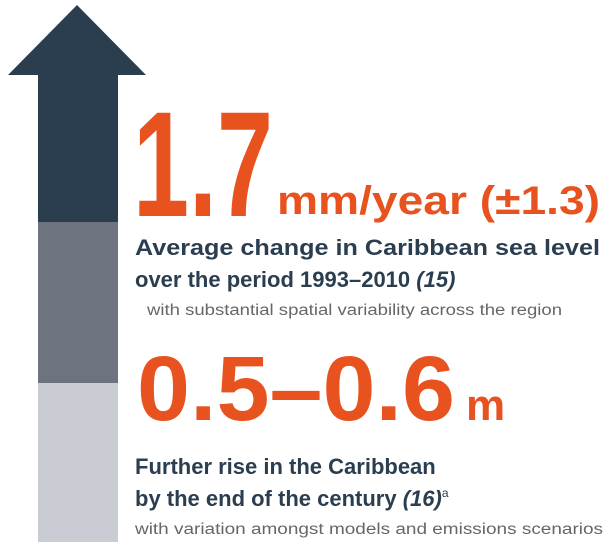 The height and width of the screenshot is (542, 608). I want to click on heading: over the period 1993–2010 (15), so click(295, 279).